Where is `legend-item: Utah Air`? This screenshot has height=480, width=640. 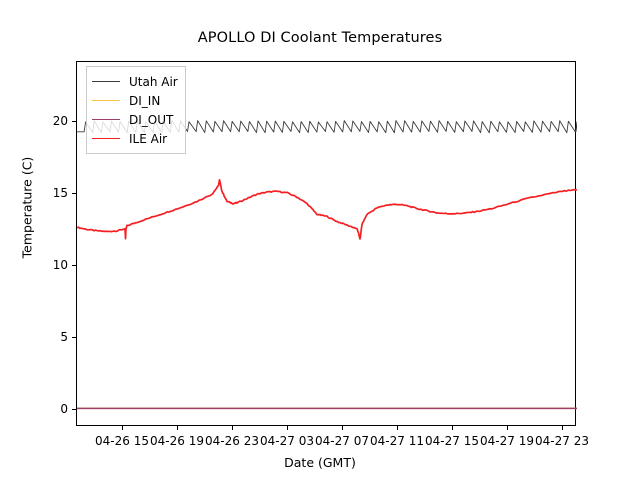
legend-item: Utah Air is located at coordinates (135, 81).